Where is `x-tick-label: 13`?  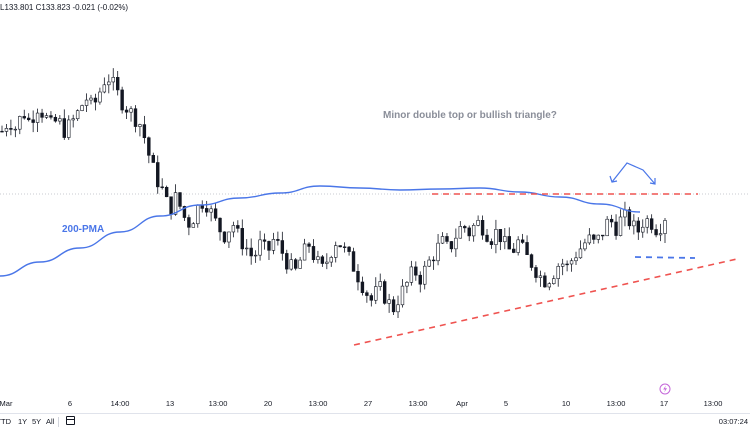 x-tick-label: 13 is located at coordinates (170, 403).